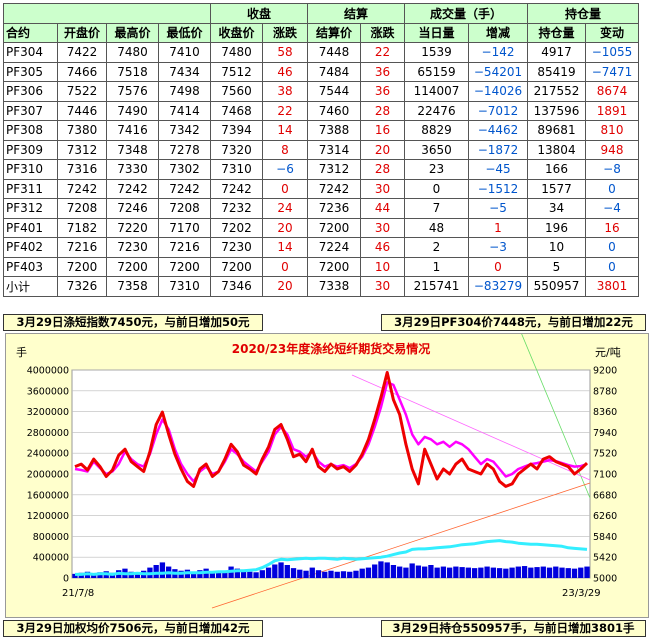 The height and width of the screenshot is (639, 649). I want to click on table-cell: 137596, so click(556, 110).